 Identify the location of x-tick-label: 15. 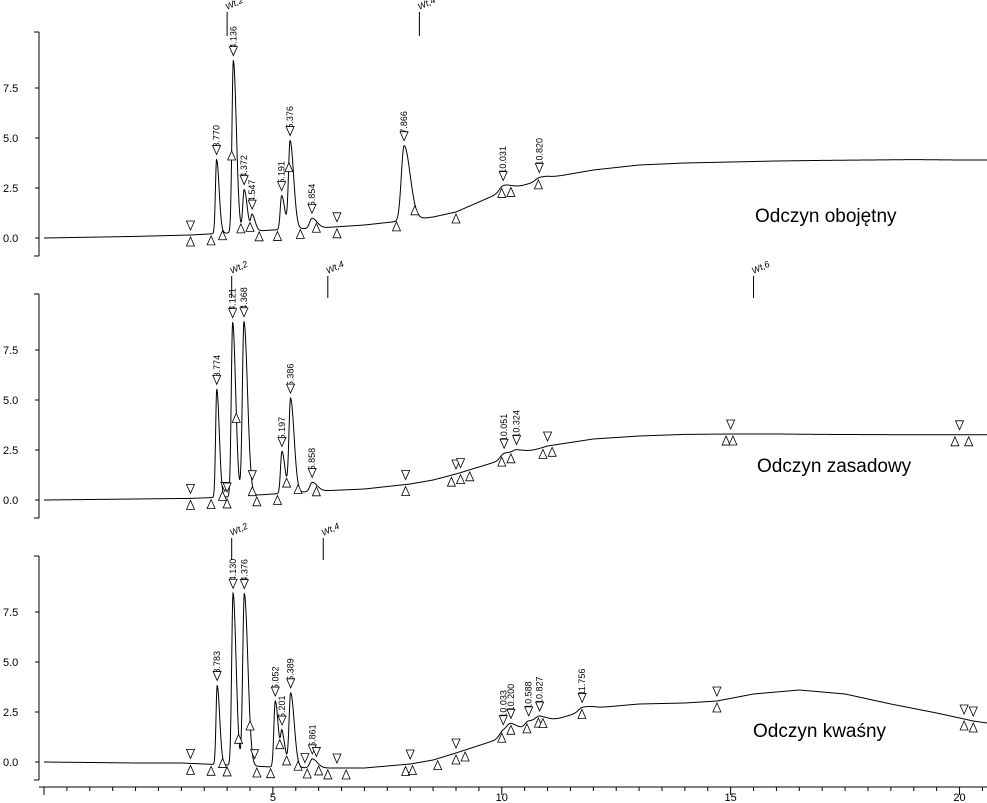
(731, 797).